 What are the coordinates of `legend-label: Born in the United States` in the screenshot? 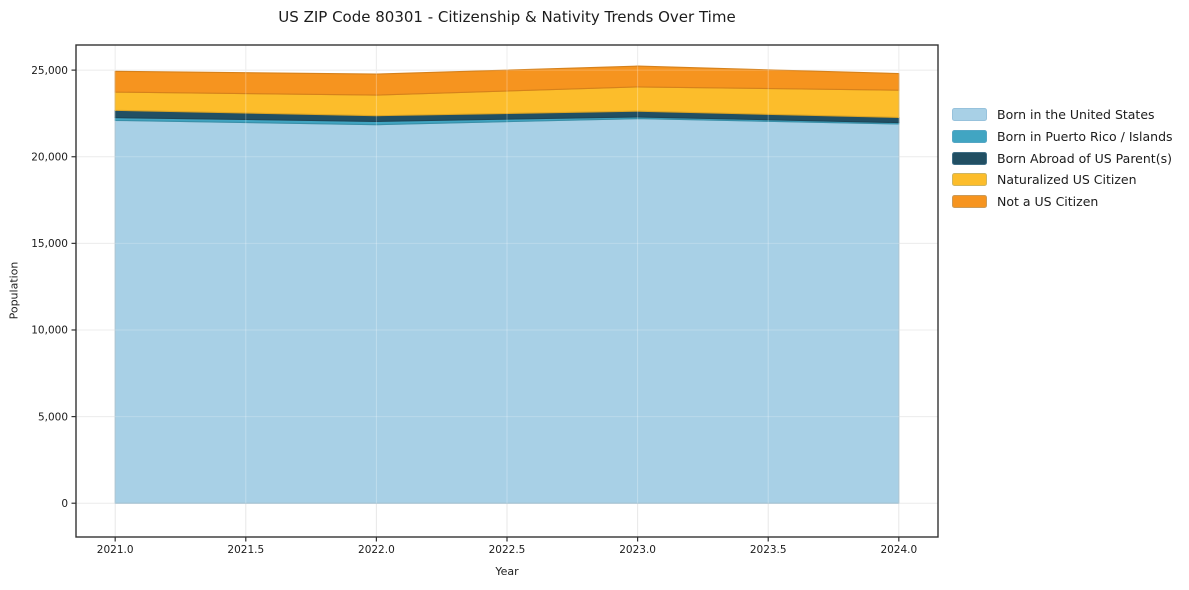 It's located at (1076, 115).